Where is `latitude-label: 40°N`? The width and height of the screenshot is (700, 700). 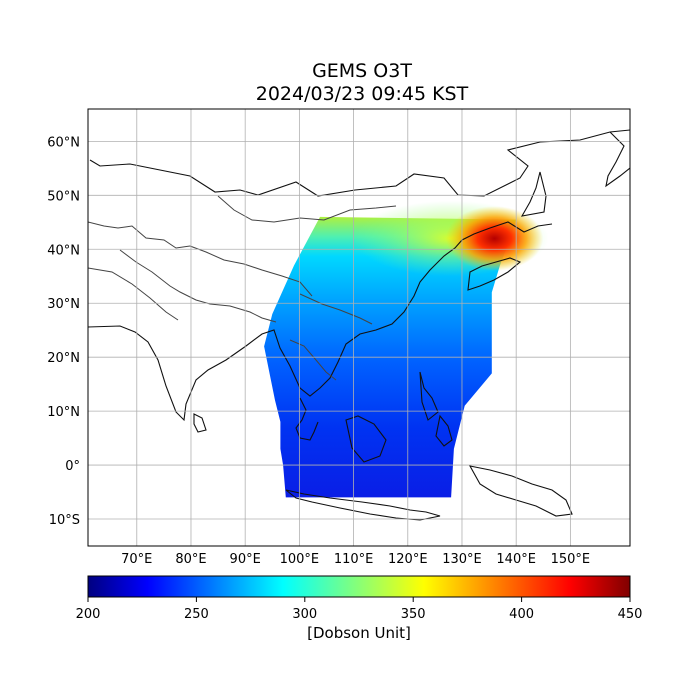
latitude-label: 40°N is located at coordinates (63, 250).